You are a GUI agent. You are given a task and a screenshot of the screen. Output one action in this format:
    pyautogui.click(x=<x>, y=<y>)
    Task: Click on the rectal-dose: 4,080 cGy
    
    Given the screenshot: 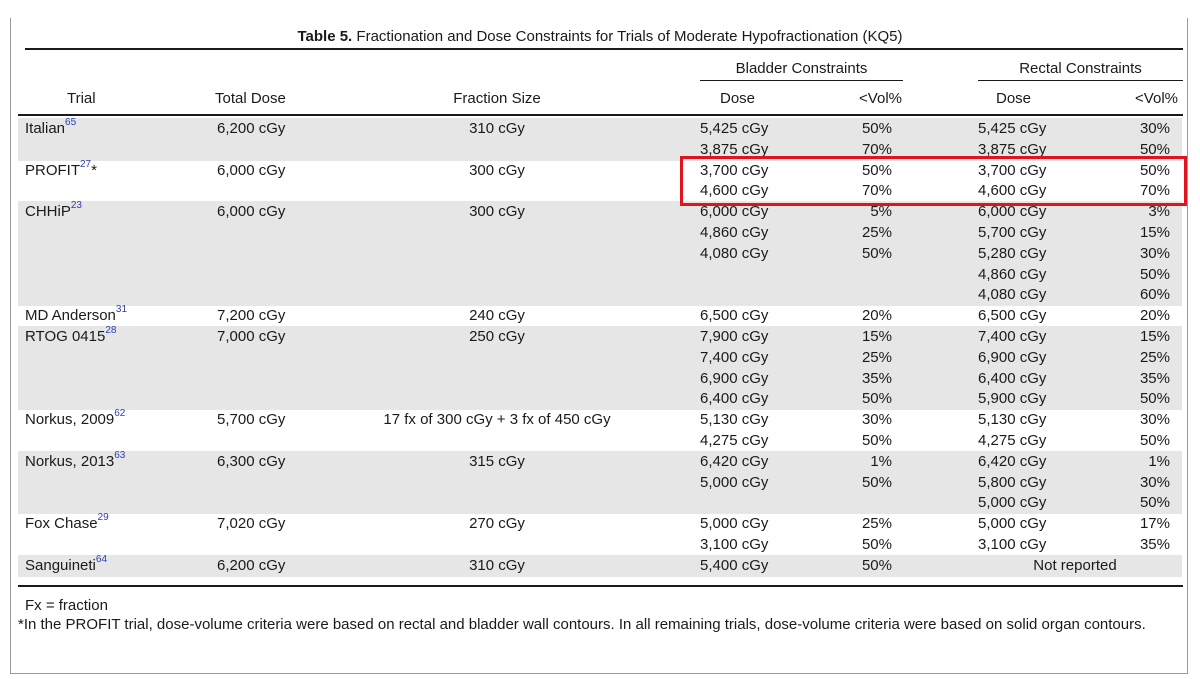 What is the action you would take?
    pyautogui.click(x=1012, y=295)
    